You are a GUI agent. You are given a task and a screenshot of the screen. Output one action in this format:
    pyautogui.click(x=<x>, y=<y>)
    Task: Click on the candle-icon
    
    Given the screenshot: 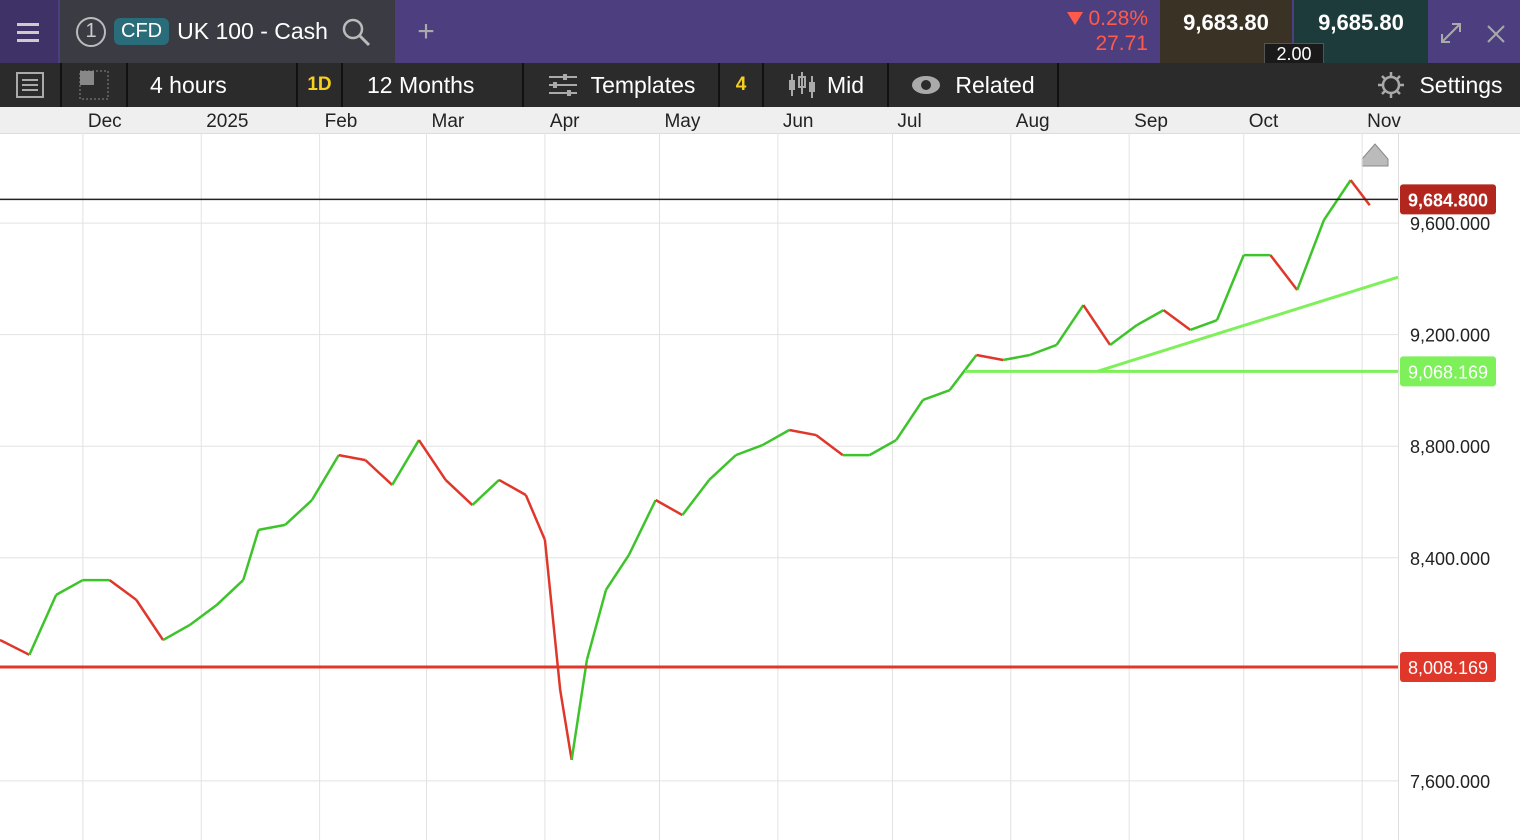 What is the action you would take?
    pyautogui.click(x=801, y=85)
    